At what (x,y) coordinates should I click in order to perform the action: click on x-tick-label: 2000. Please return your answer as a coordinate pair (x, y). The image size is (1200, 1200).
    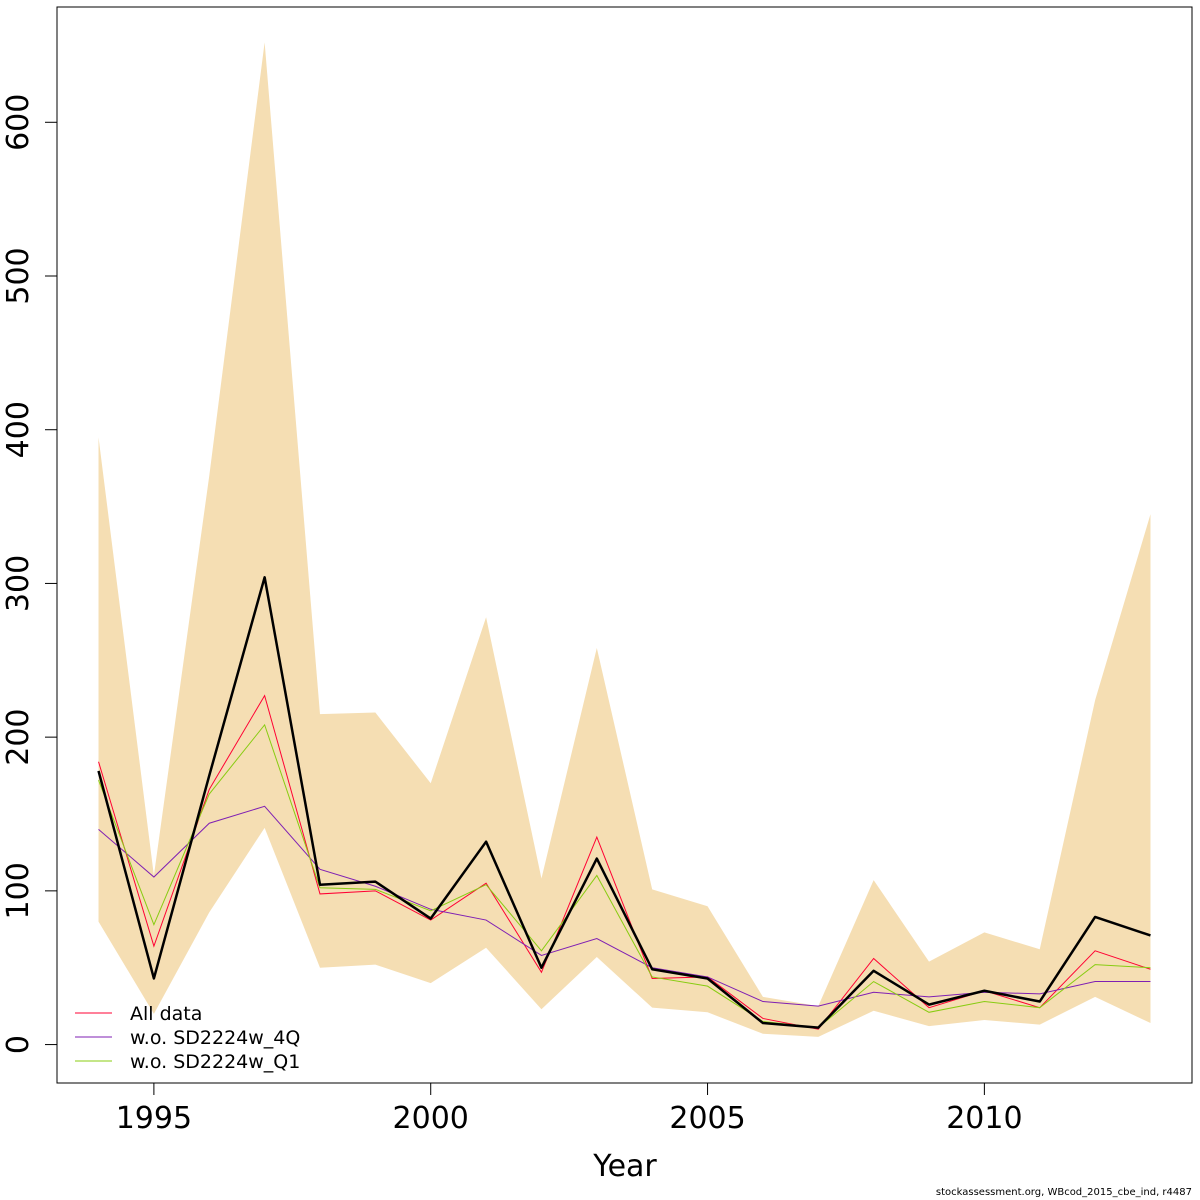
    Looking at the image, I should click on (431, 1118).